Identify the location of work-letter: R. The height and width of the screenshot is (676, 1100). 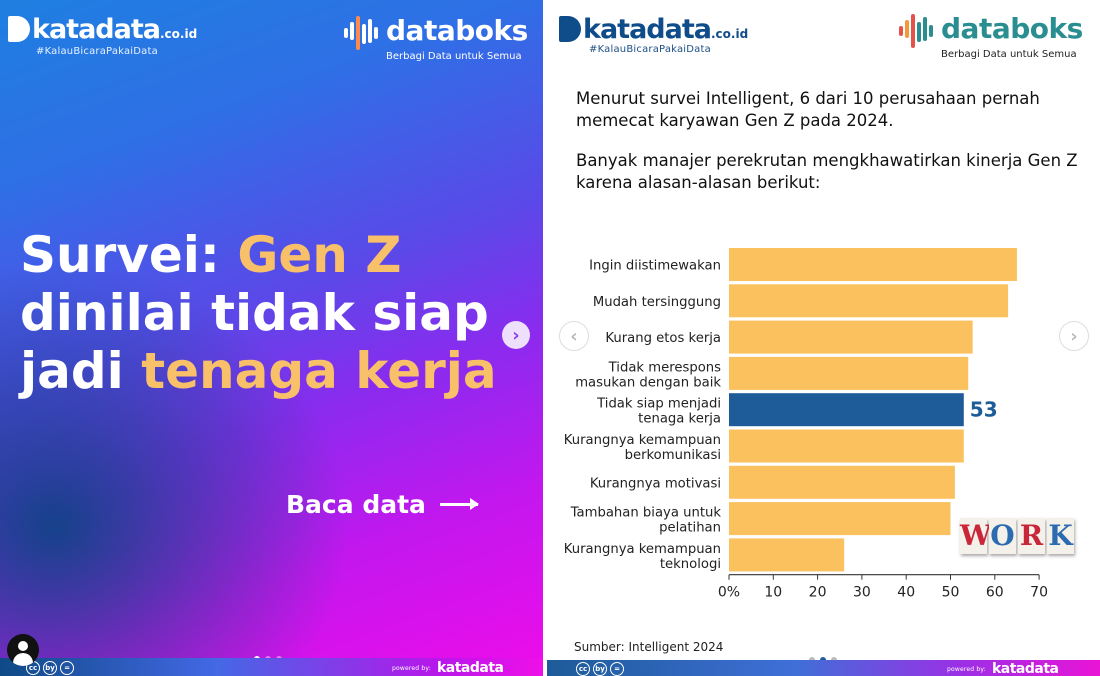
(1031, 536).